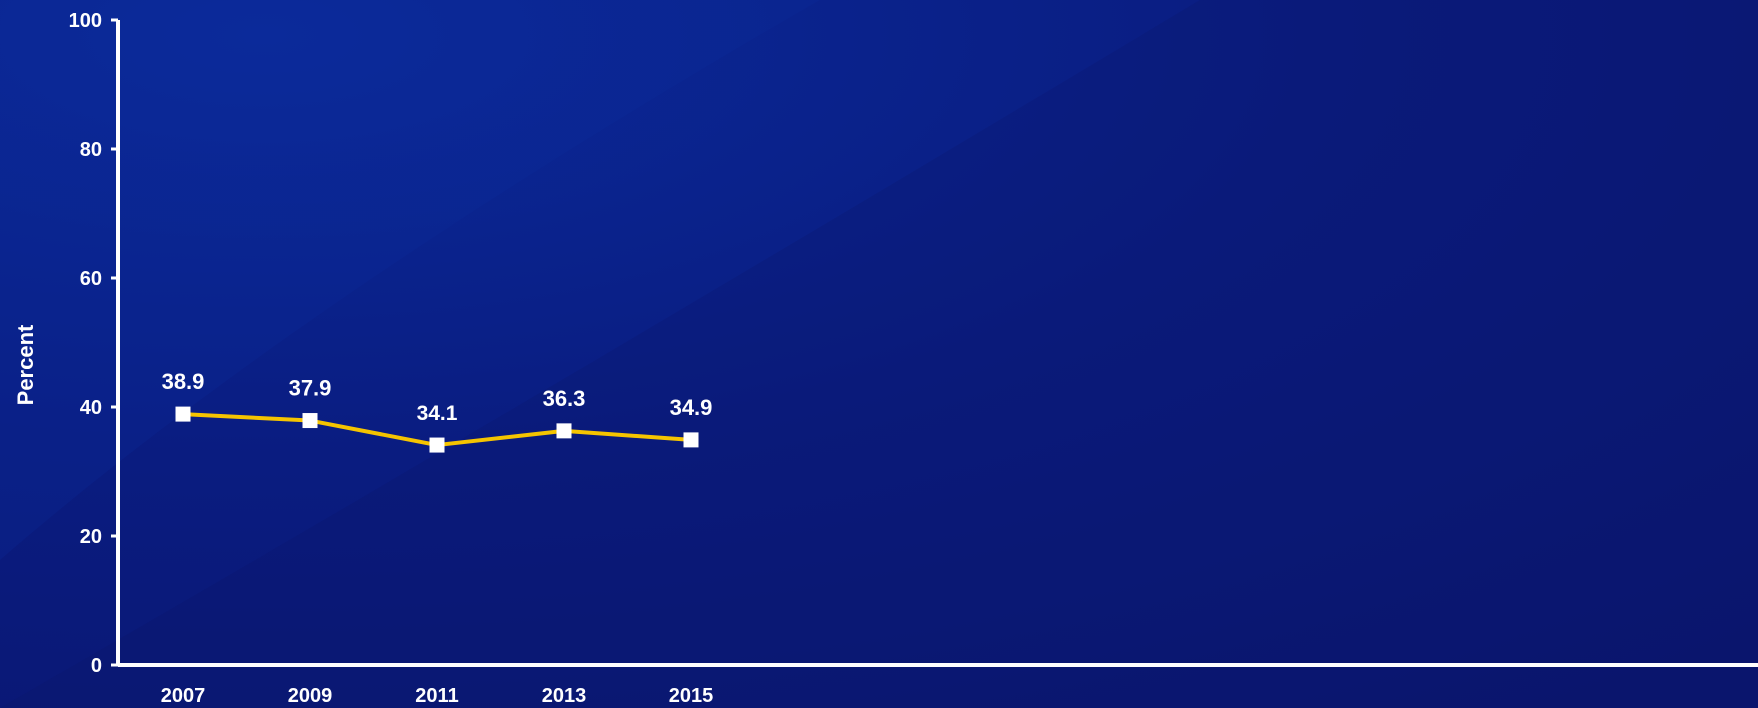  Describe the element at coordinates (91, 279) in the screenshot. I see `y-tick-label: 60` at that location.